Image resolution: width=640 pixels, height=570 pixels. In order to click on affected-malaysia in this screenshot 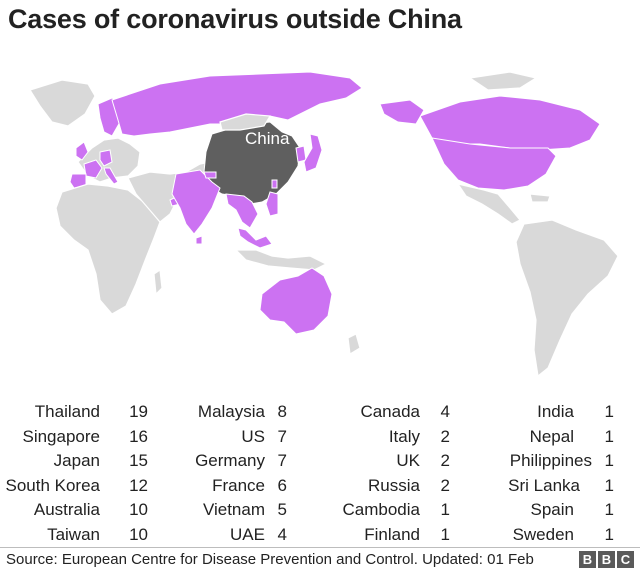, I will do `click(255, 238)`.